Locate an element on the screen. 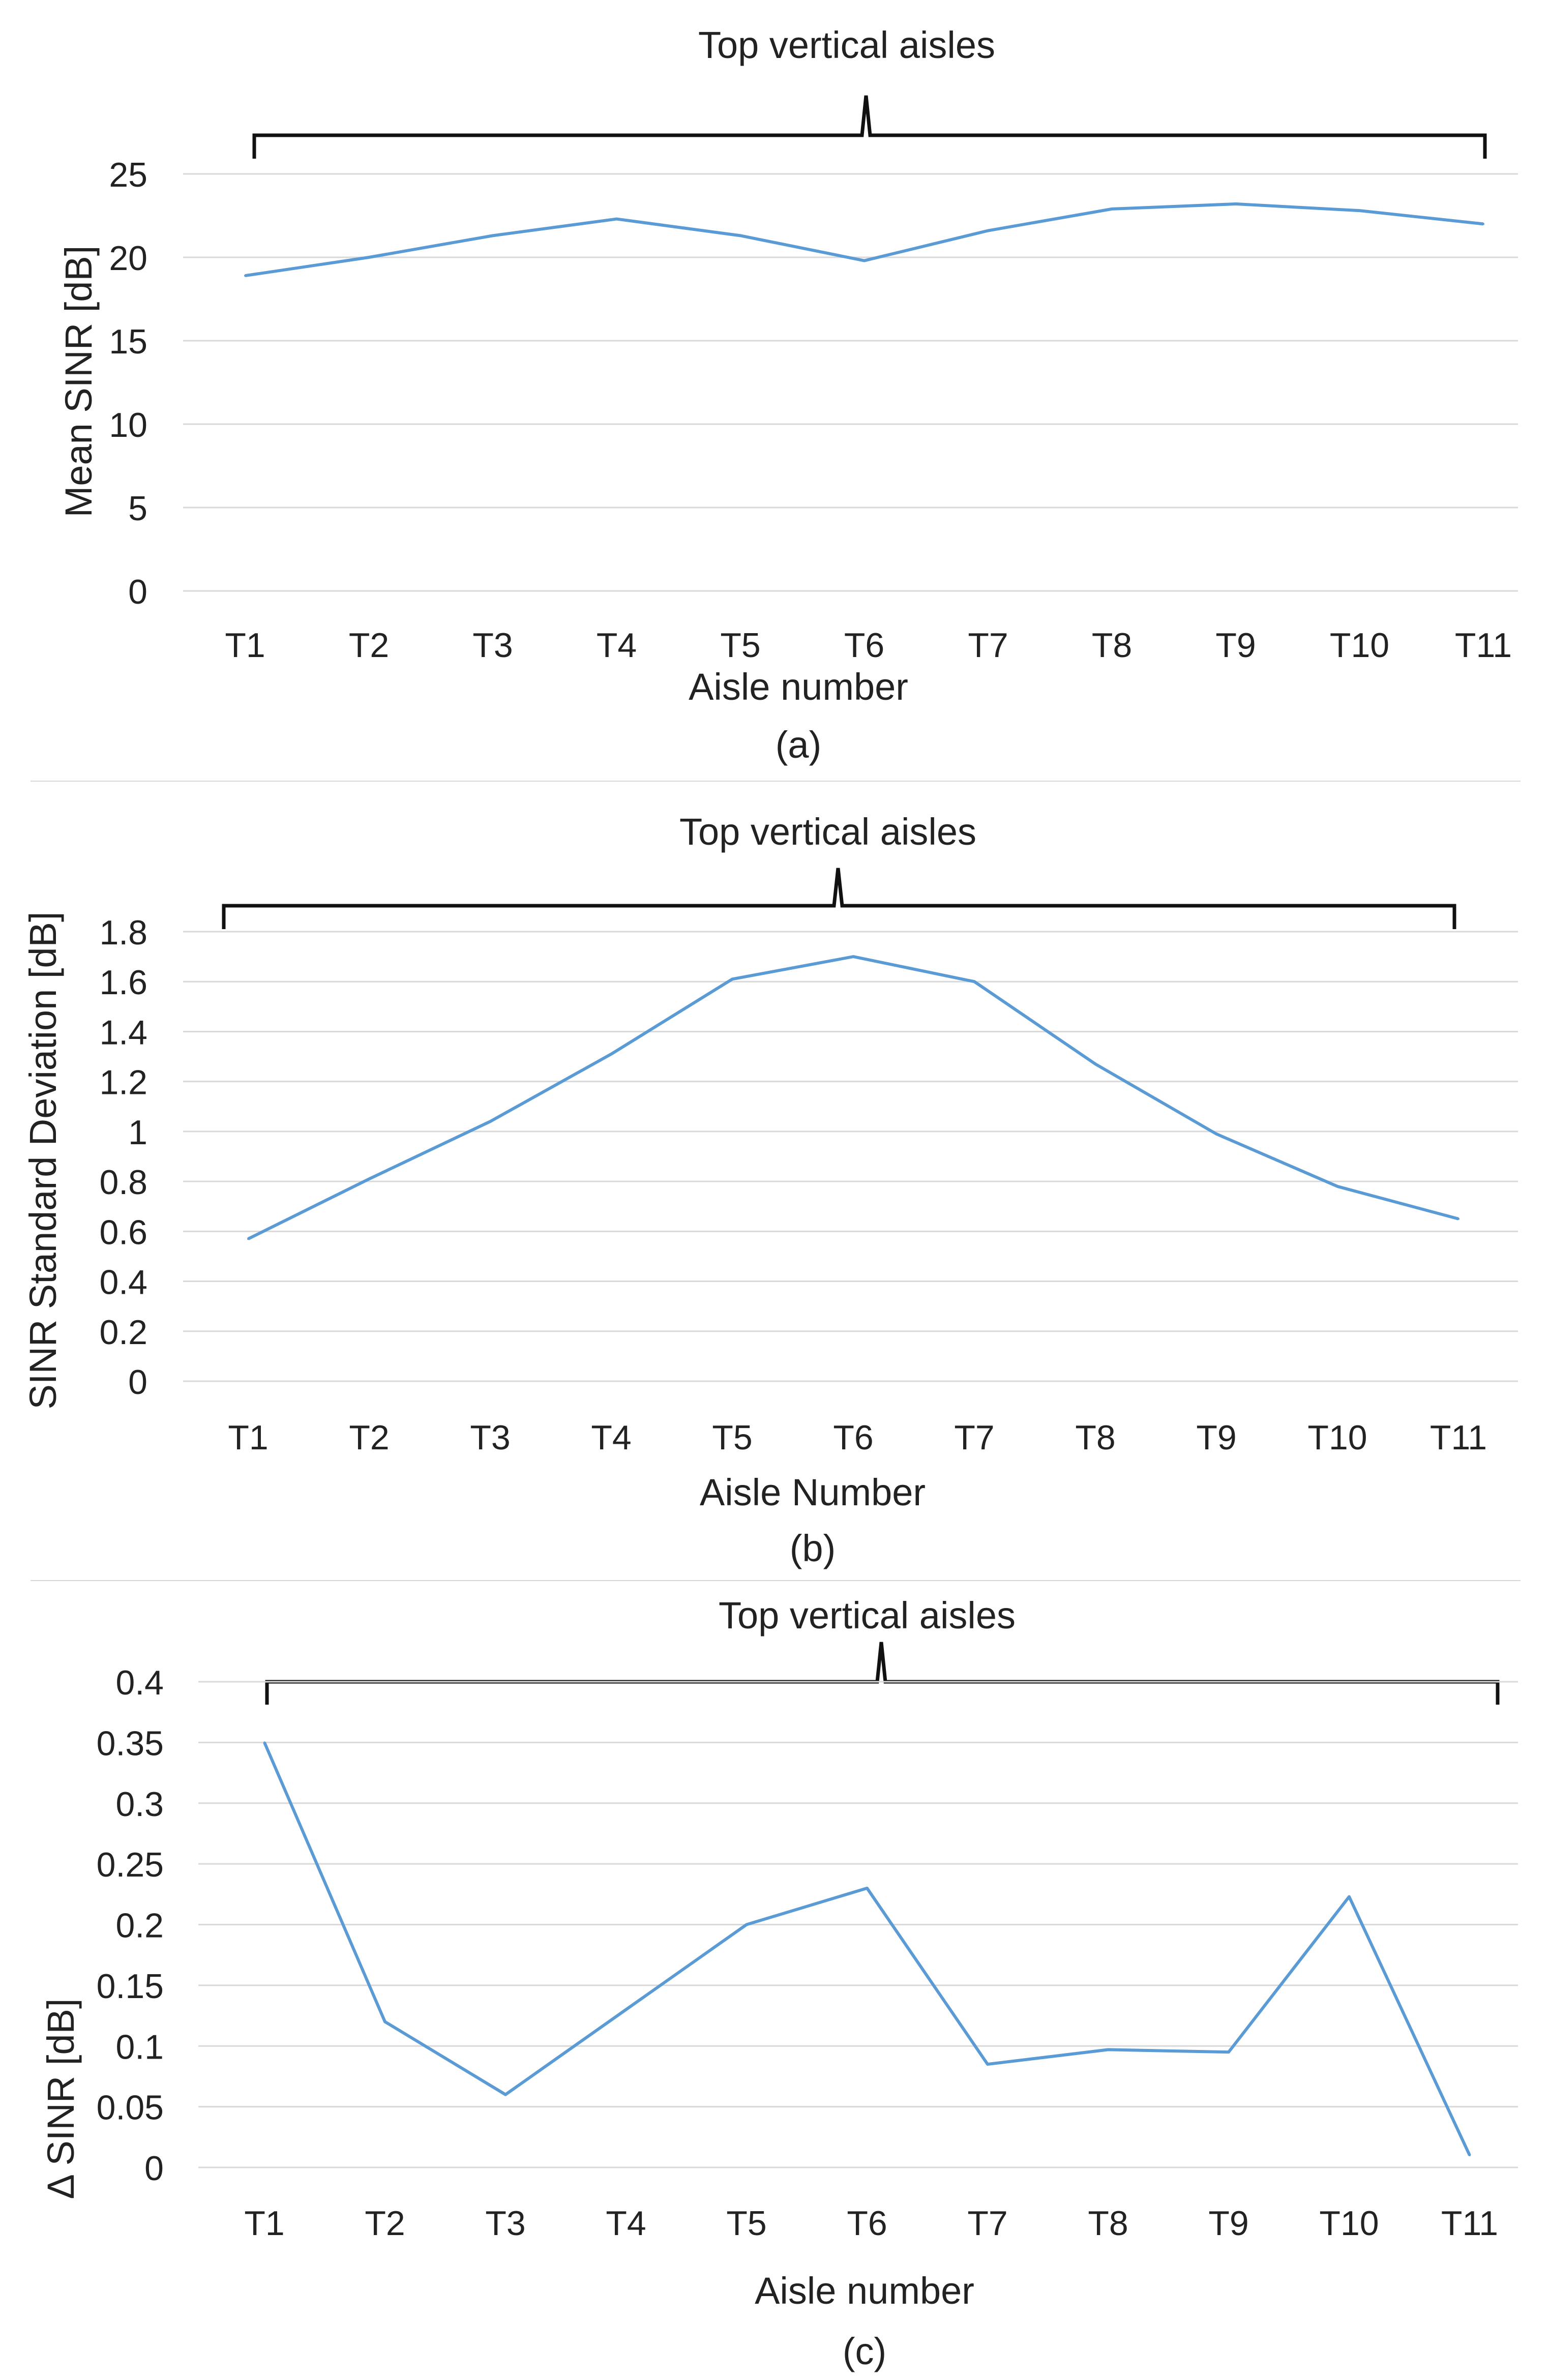 Image resolution: width=1549 pixels, height=2380 pixels. chart-a-title: Top vertical aisles is located at coordinates (846, 45).